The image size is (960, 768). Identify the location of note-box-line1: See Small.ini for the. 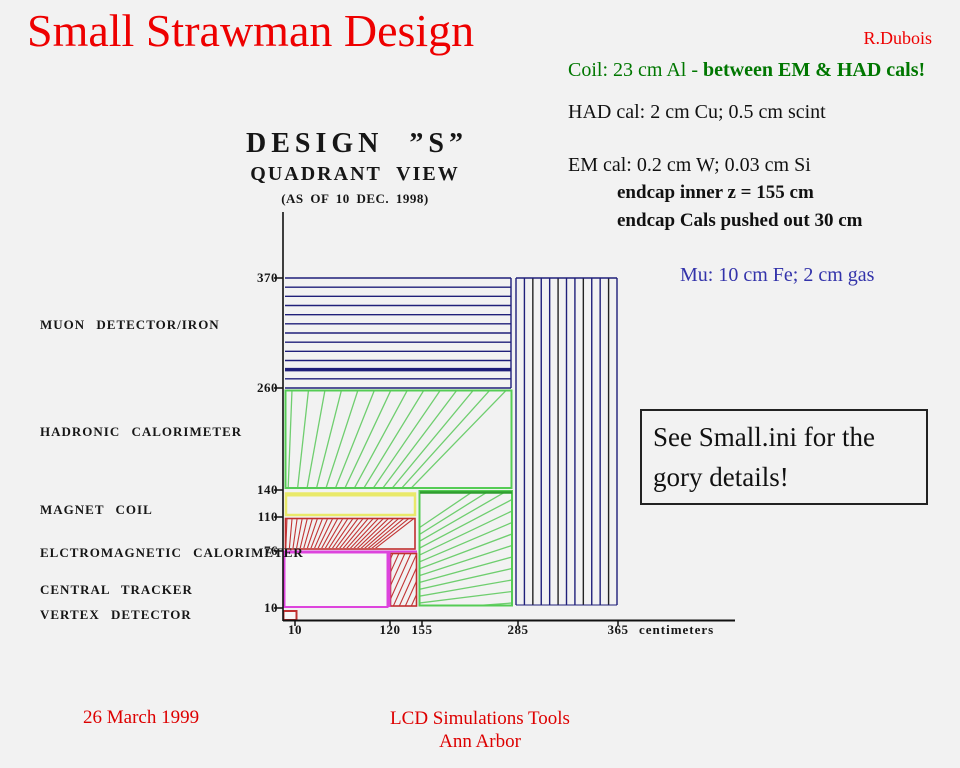
(764, 437).